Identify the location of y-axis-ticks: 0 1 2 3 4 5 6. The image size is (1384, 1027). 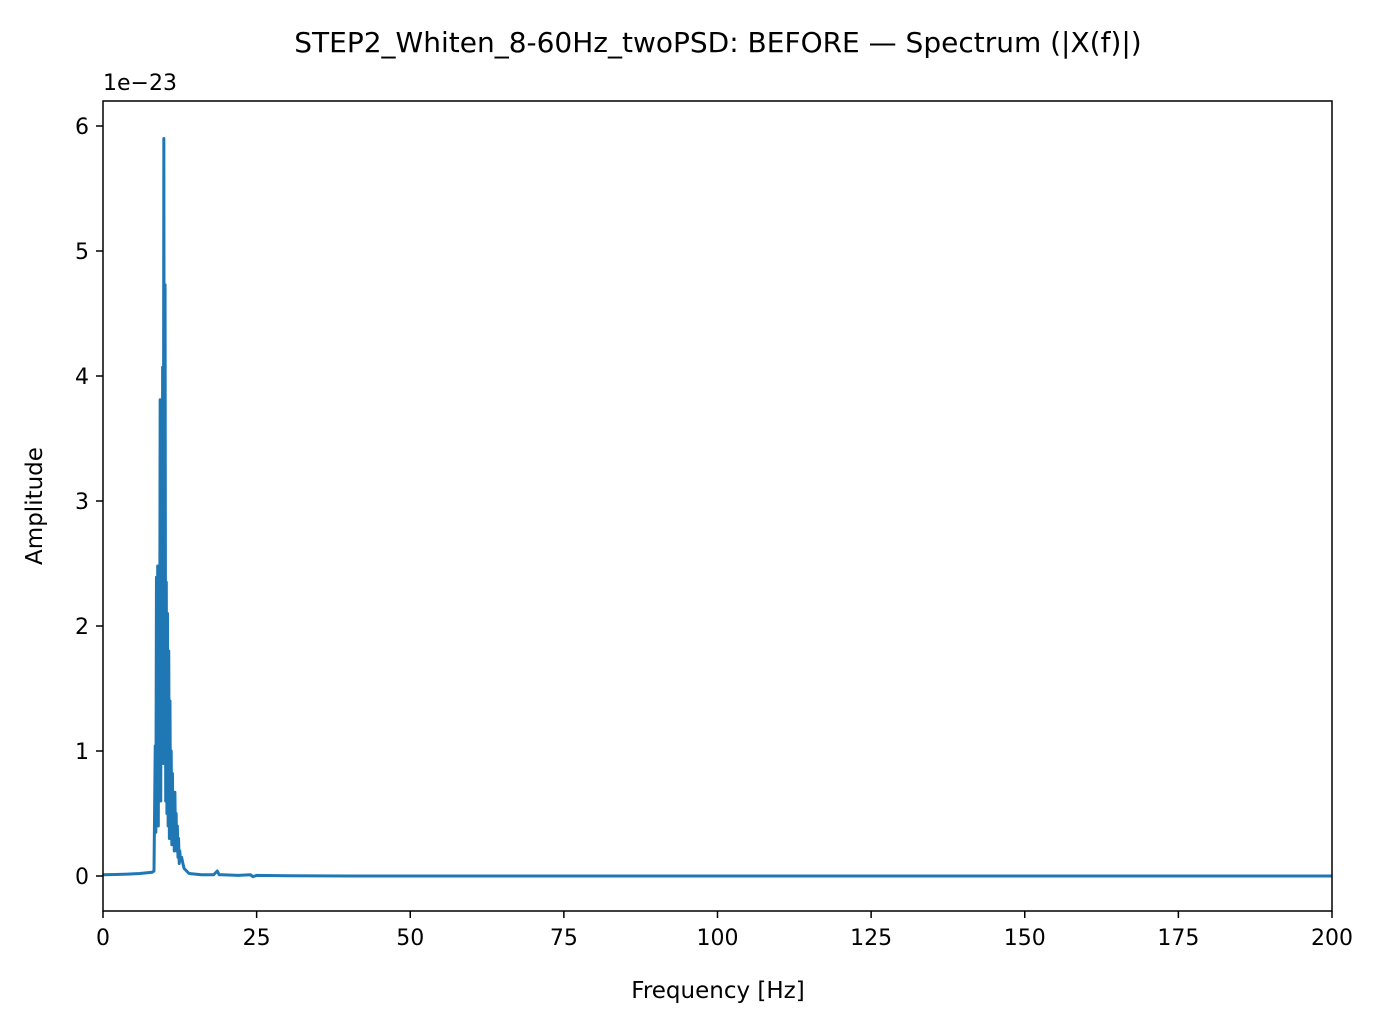
(89, 502).